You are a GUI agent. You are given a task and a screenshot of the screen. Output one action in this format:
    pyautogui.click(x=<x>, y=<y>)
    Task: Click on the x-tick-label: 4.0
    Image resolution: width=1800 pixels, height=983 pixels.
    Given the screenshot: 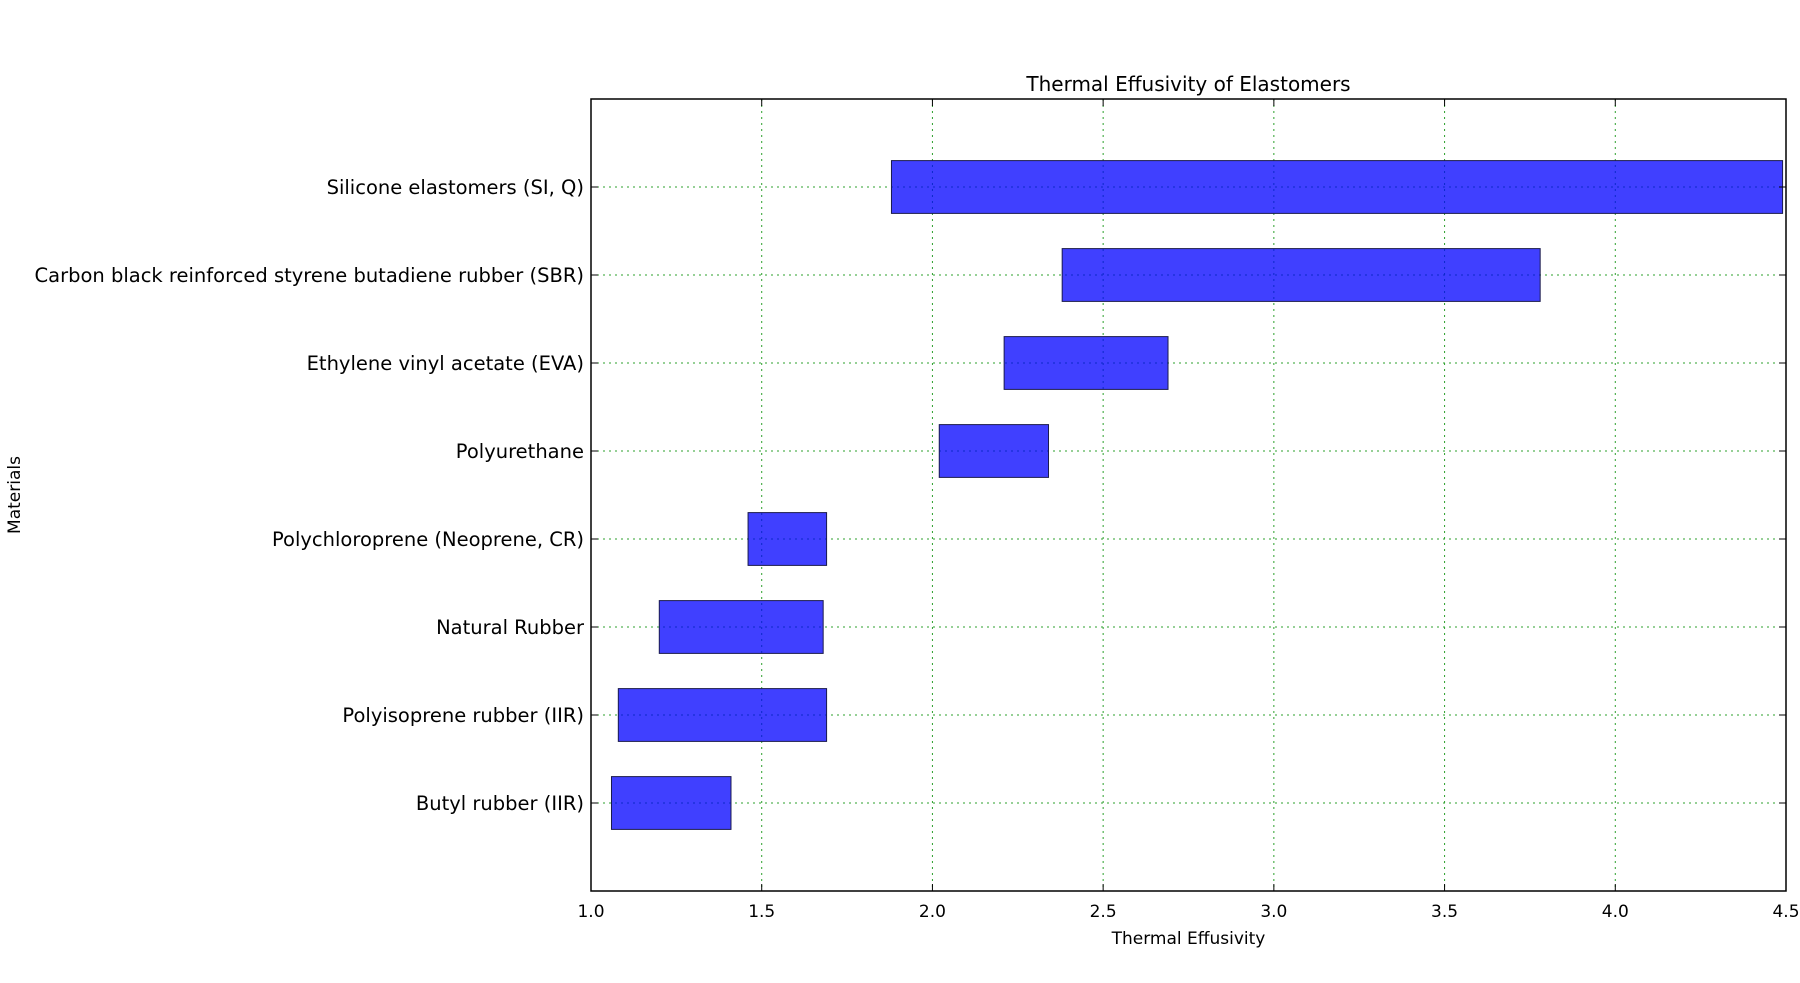 What is the action you would take?
    pyautogui.click(x=1615, y=912)
    